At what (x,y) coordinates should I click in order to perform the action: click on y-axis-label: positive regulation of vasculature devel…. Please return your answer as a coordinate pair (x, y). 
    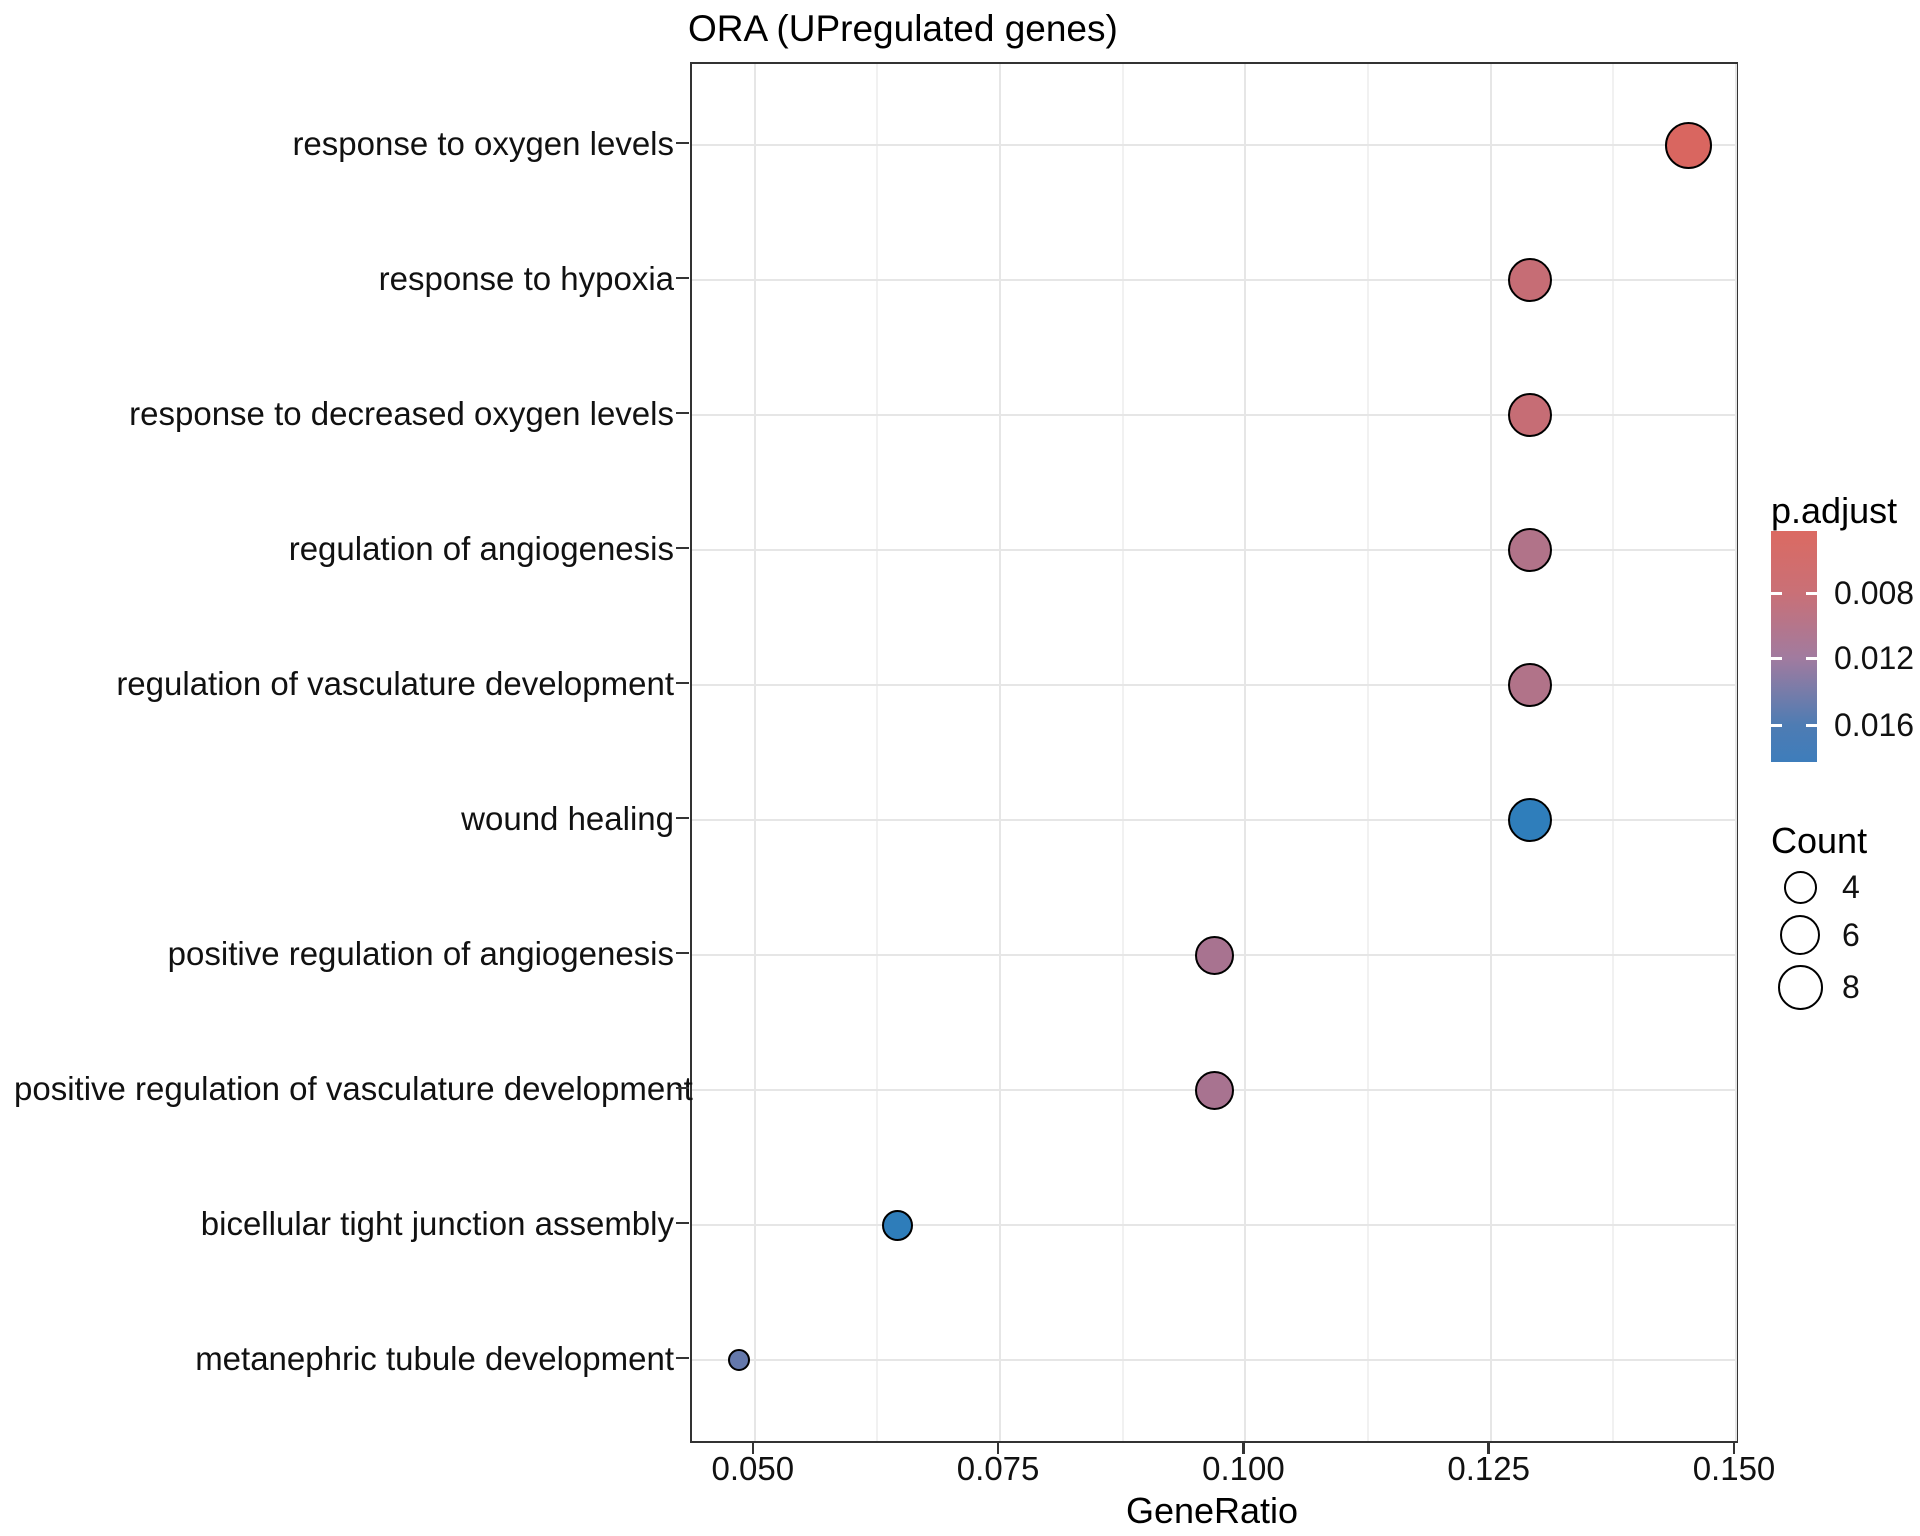
    Looking at the image, I should click on (353, 1088).